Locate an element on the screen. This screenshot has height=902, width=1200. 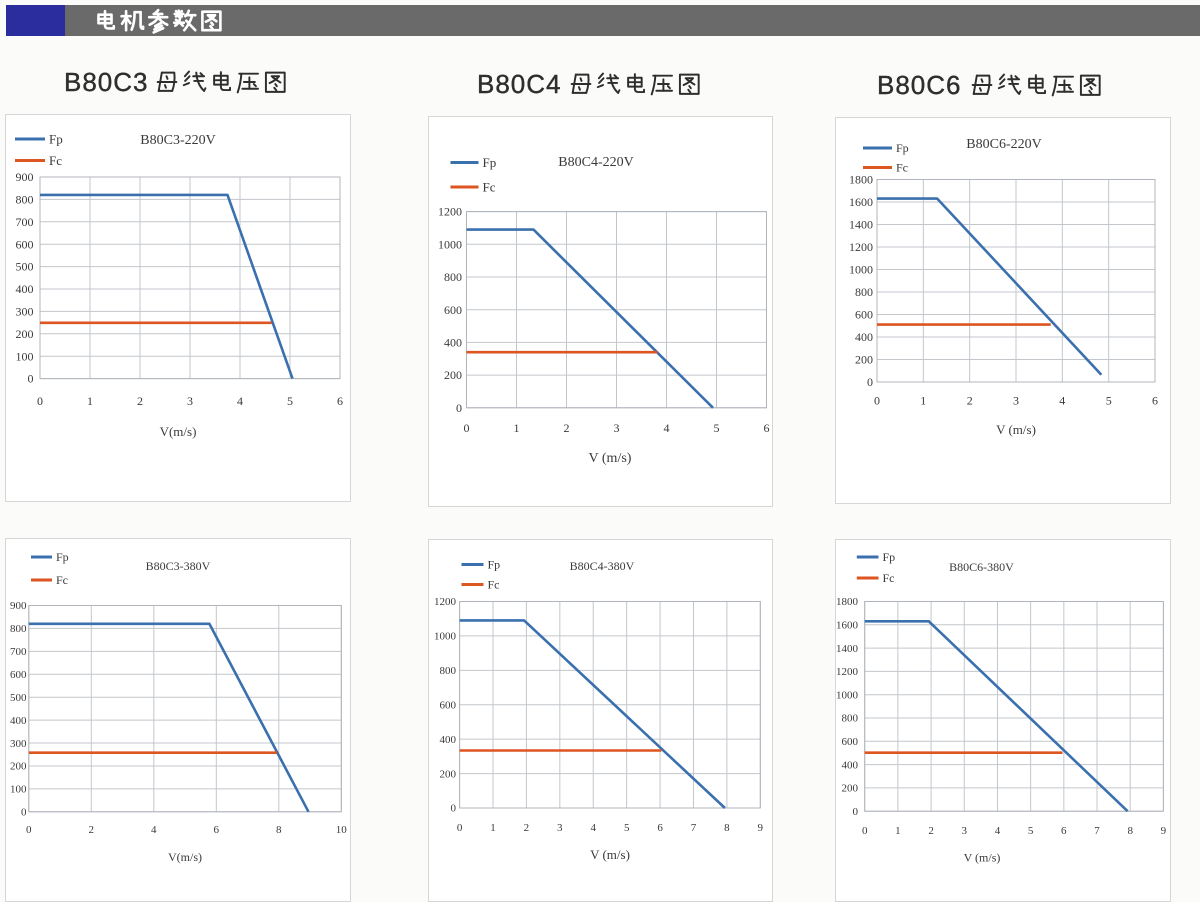
svg-text: B80C3 is located at coordinates (106, 82).